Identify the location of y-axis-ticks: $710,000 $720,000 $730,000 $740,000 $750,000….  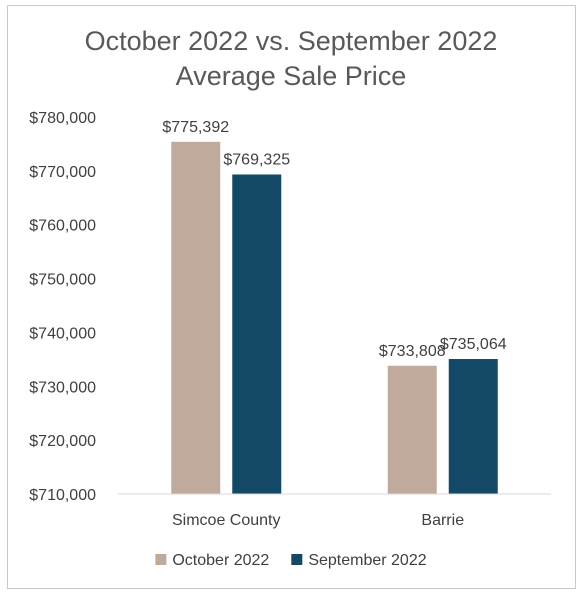
(62, 307).